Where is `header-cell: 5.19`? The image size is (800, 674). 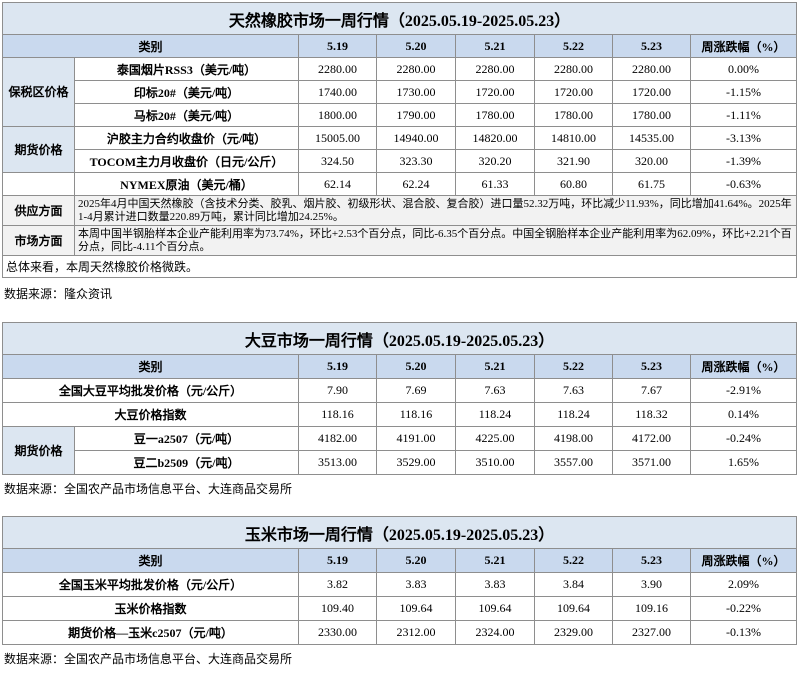 header-cell: 5.19 is located at coordinates (337, 46).